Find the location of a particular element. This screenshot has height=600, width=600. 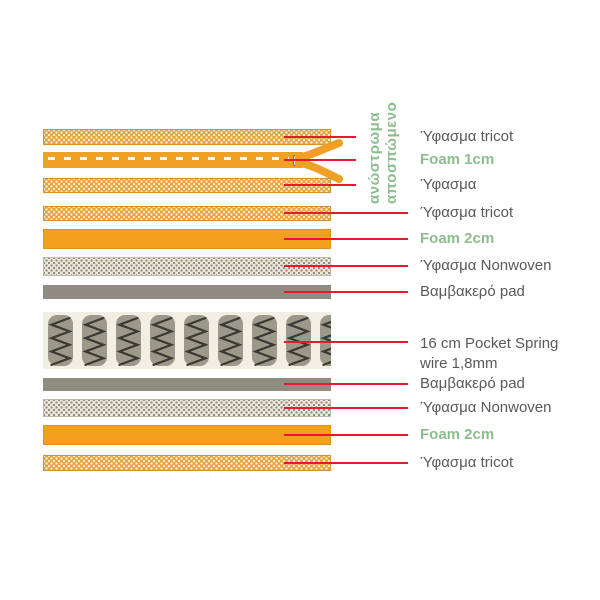

label-foam-2cm-lower: Foam 2cm is located at coordinates (457, 434).